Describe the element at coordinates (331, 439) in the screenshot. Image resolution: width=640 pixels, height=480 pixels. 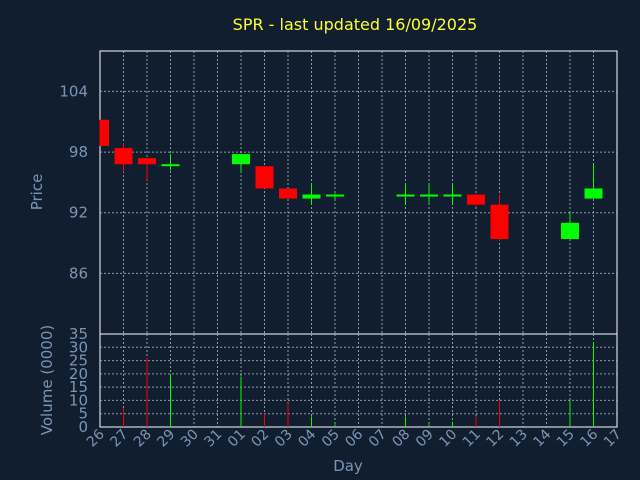
I see `x-tick-label: 05` at that location.